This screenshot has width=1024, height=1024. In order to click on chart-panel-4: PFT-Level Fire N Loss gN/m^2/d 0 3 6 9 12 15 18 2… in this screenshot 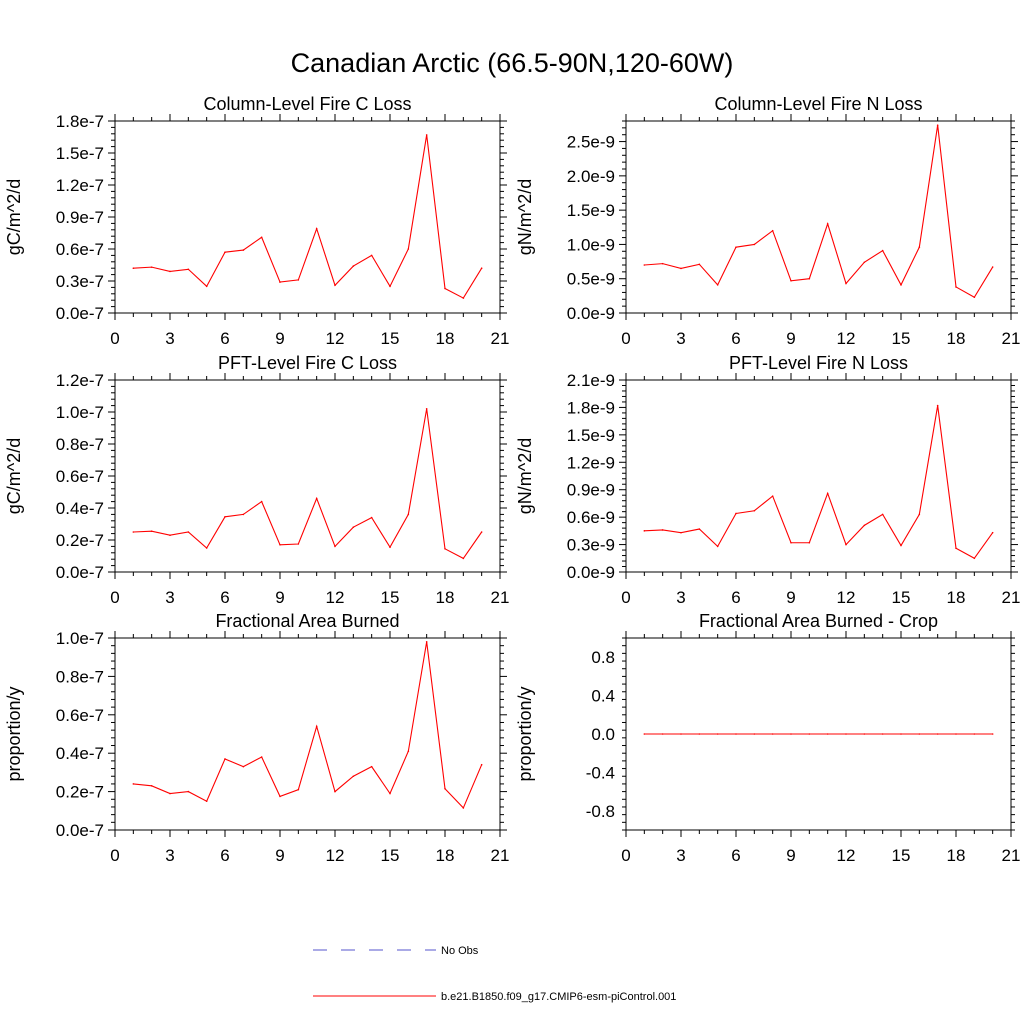, I will do `click(767, 480)`.